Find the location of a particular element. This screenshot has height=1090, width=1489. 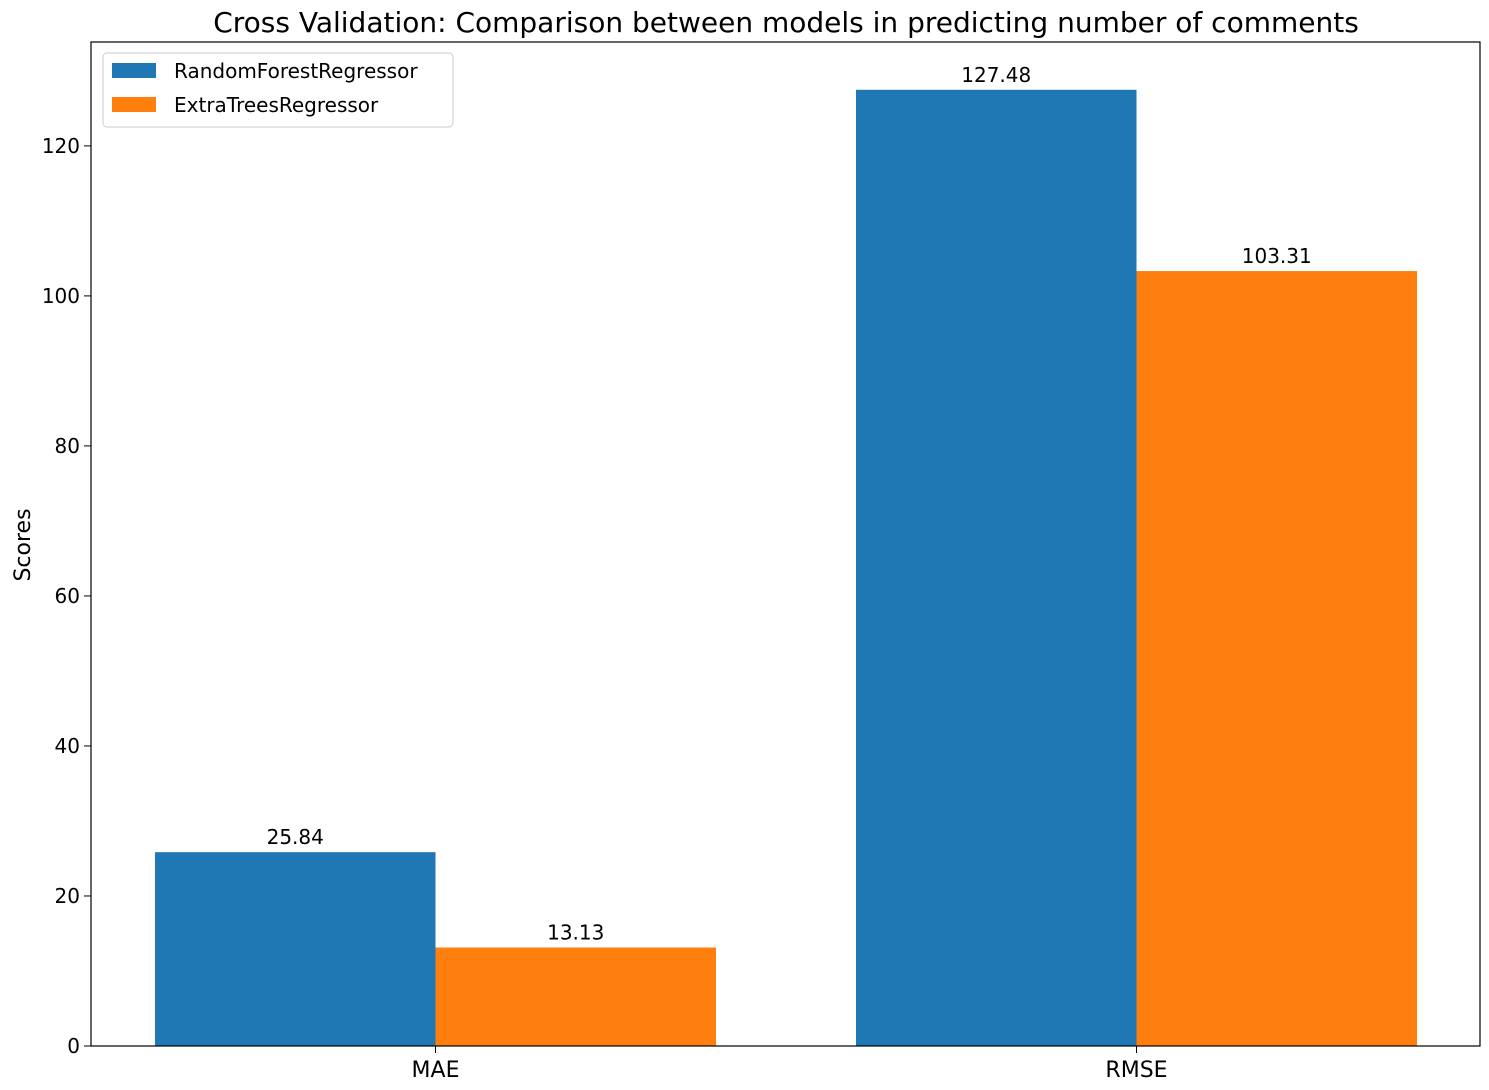

y-tick-label: 40 is located at coordinates (67, 746).